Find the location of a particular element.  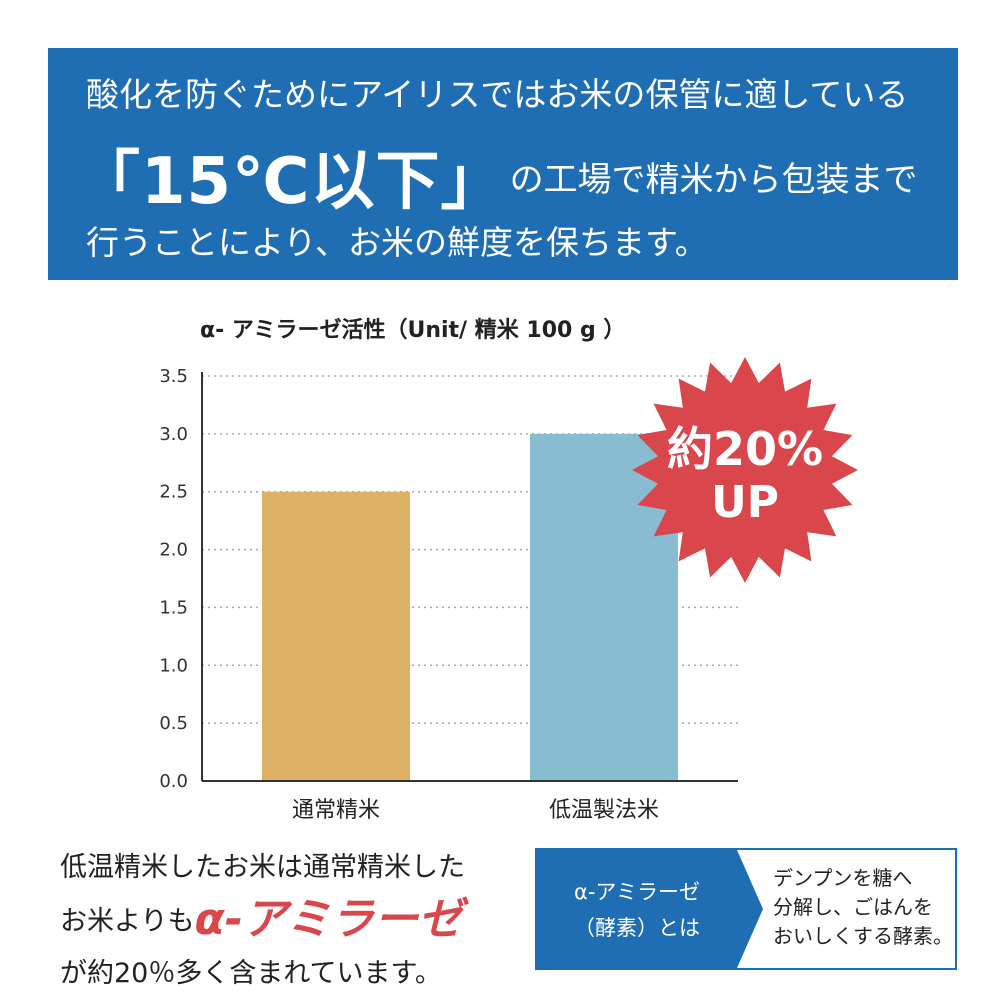

info-label-line-2: （酵素）とは is located at coordinates (637, 928).